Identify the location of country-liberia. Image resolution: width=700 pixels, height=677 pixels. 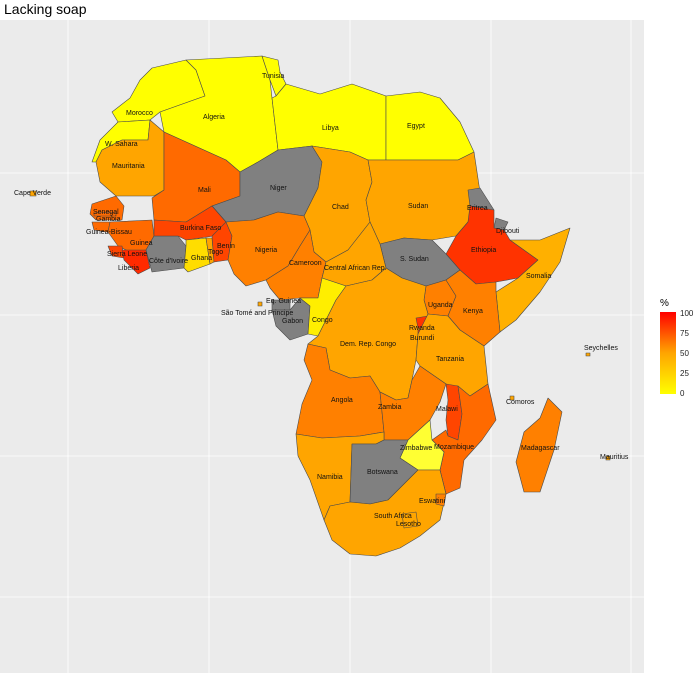
(136, 262).